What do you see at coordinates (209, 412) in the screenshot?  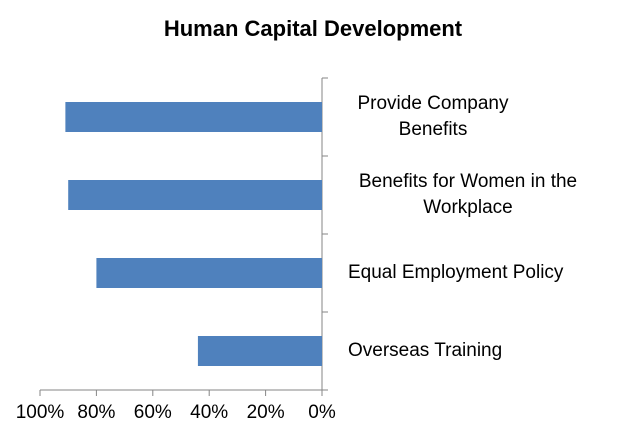 I see `x-tick-label: 40%` at bounding box center [209, 412].